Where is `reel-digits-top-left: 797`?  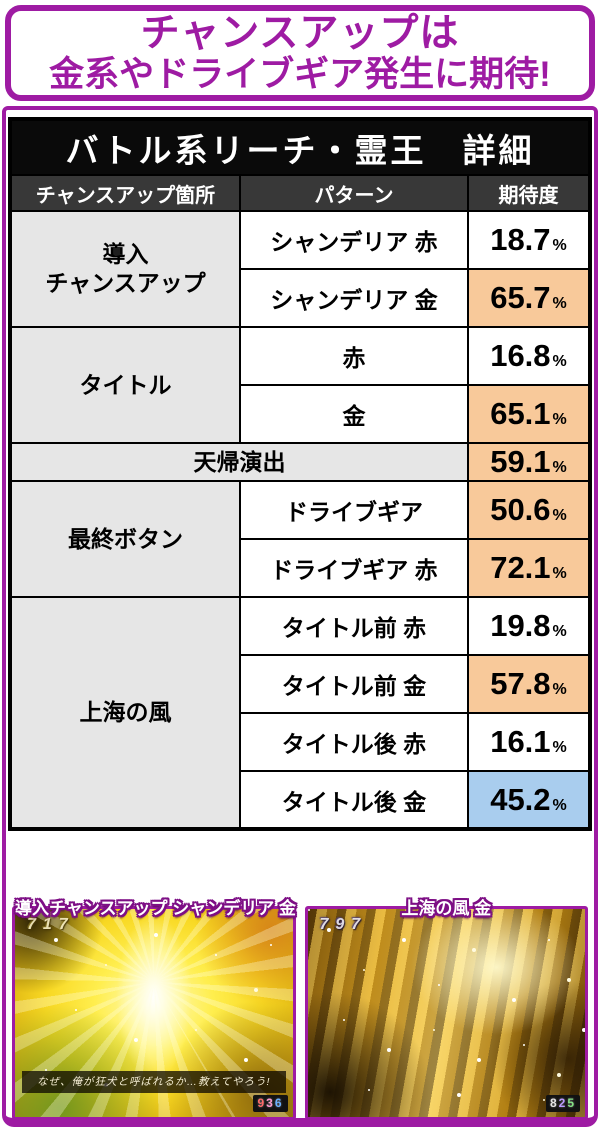 reel-digits-top-left: 797 is located at coordinates (343, 924).